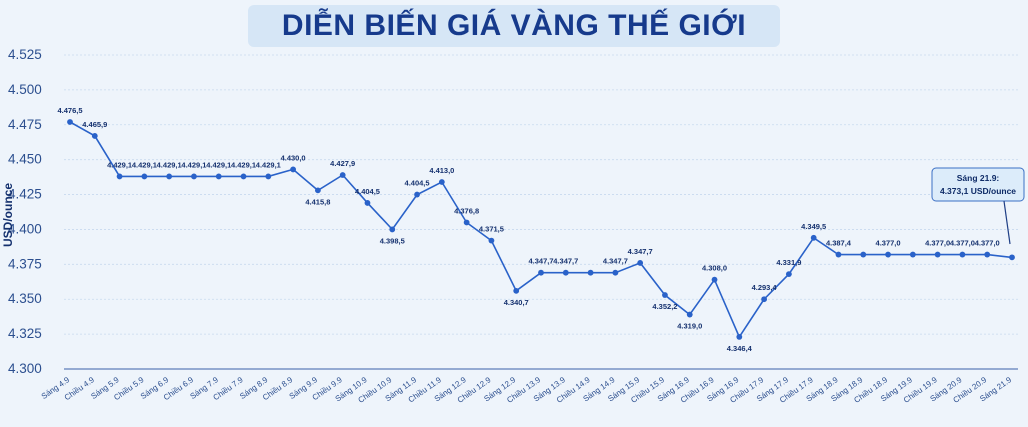 The width and height of the screenshot is (1028, 427). Describe the element at coordinates (25, 263) in the screenshot. I see `y-tick-label: 4.375` at that location.